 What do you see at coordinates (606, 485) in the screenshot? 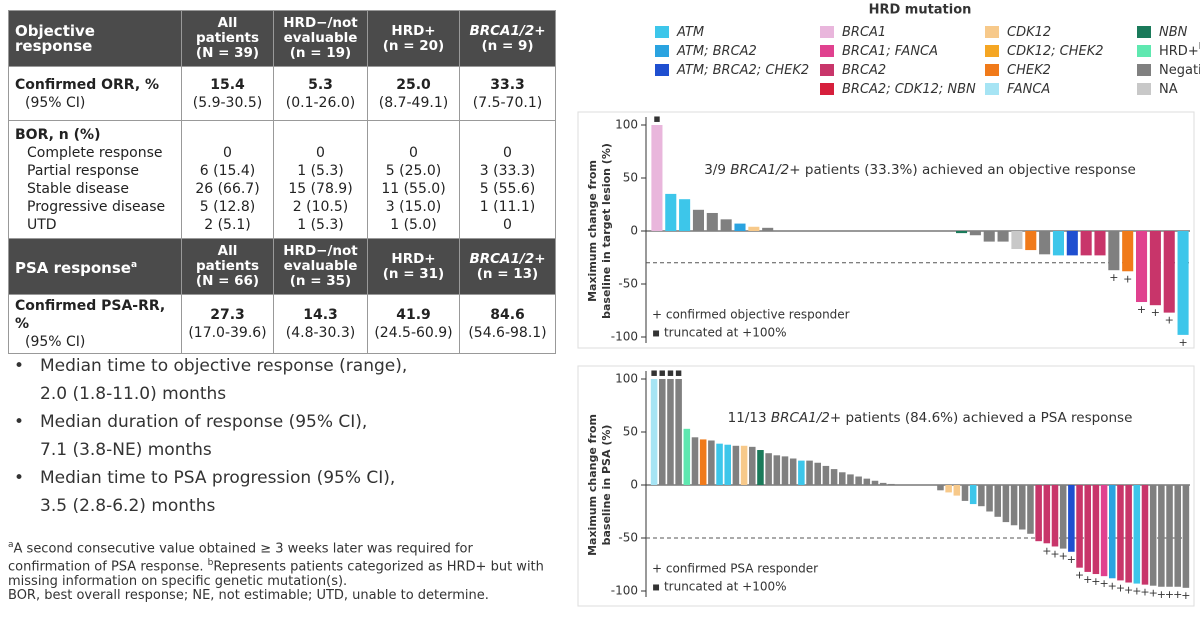
I see `y-axis-label-line: baseline in PSA (%)` at bounding box center [606, 485].